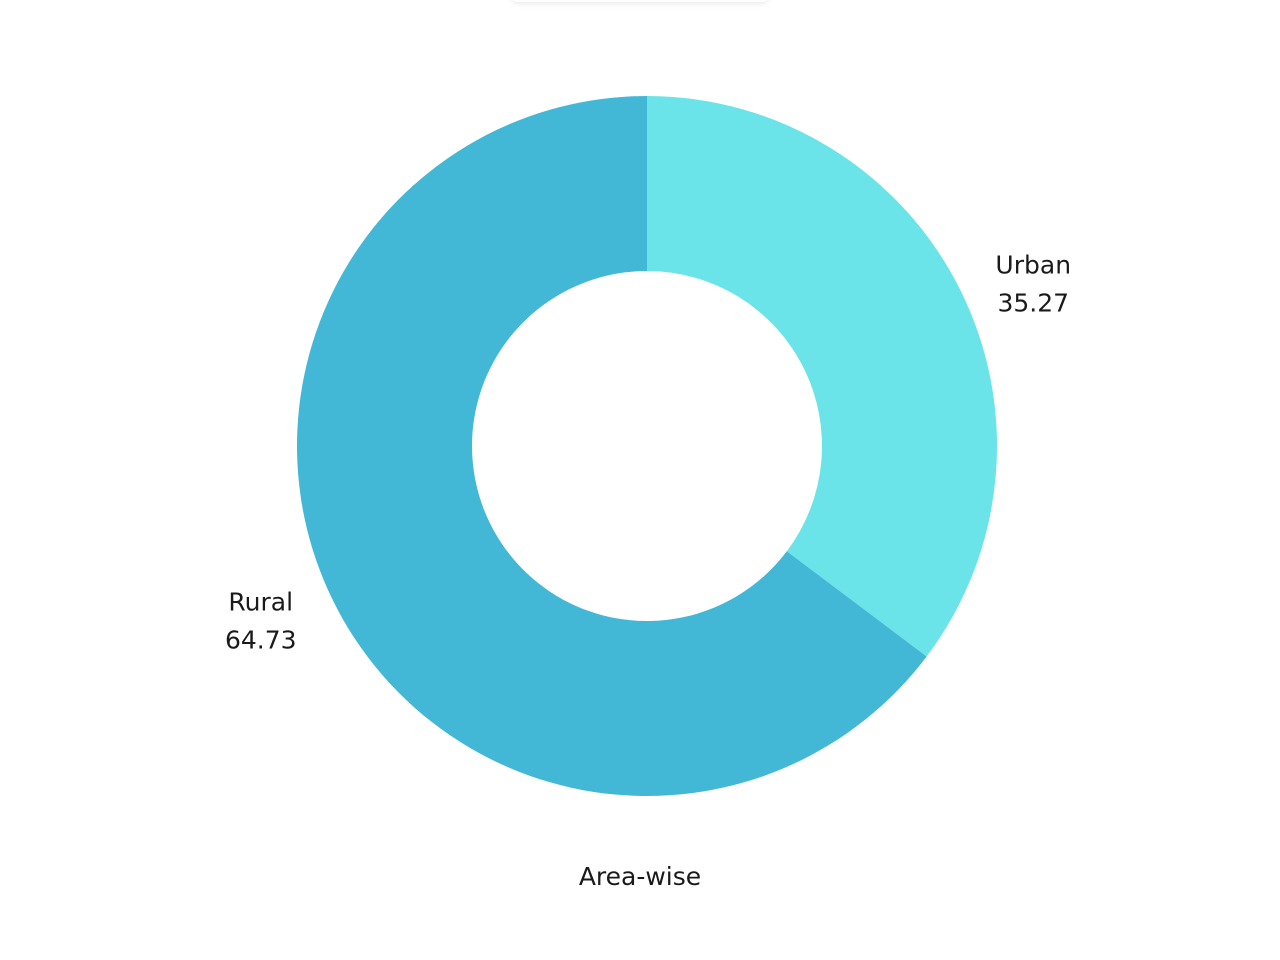 The image size is (1280, 960). What do you see at coordinates (1033, 302) in the screenshot?
I see `slice-value-urban: 35.27` at bounding box center [1033, 302].